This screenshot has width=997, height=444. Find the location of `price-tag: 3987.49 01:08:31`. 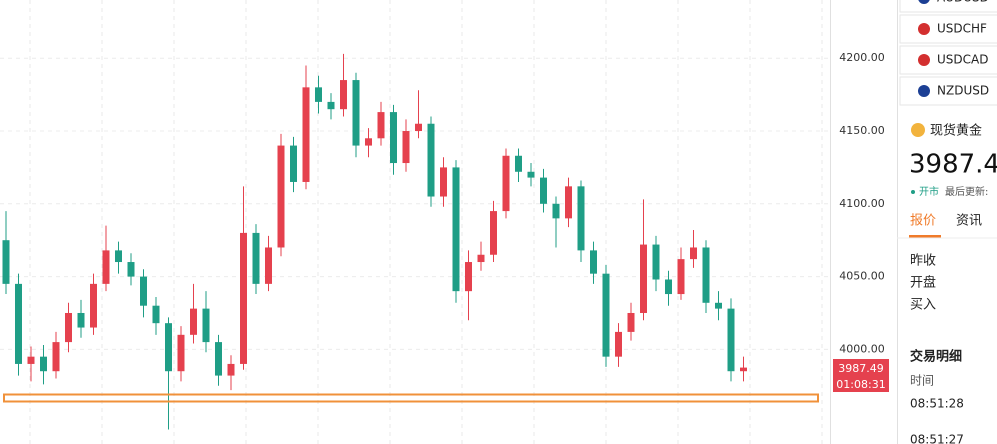

price-tag: 3987.49 01:08:31 is located at coordinates (861, 375).